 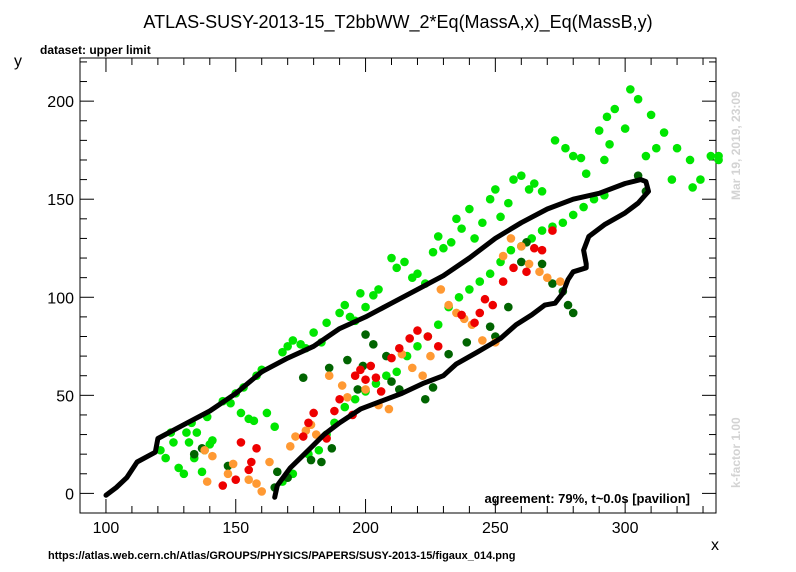 I want to click on timestamp-label: Mar 19, 2019, 23:09, so click(x=736, y=145).